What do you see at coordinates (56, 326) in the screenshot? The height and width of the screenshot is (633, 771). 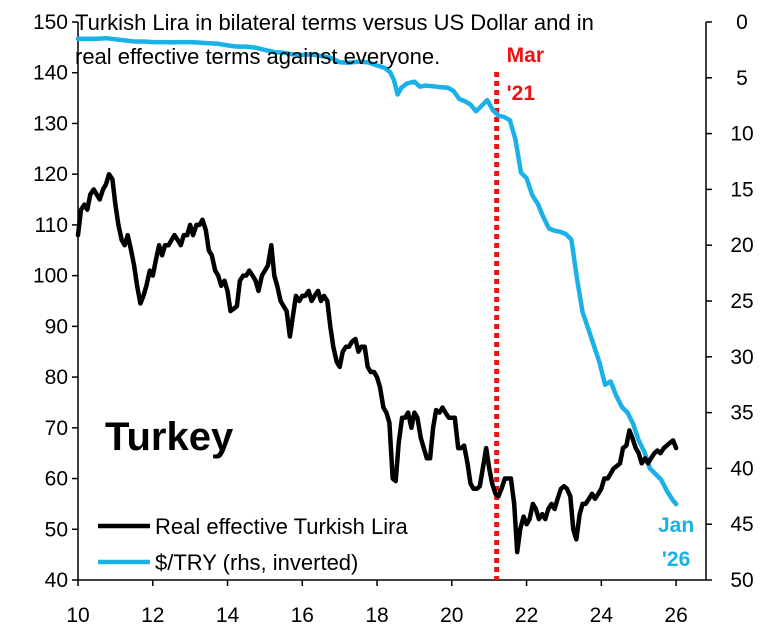 I see `left-tick-label-90: 90` at bounding box center [56, 326].